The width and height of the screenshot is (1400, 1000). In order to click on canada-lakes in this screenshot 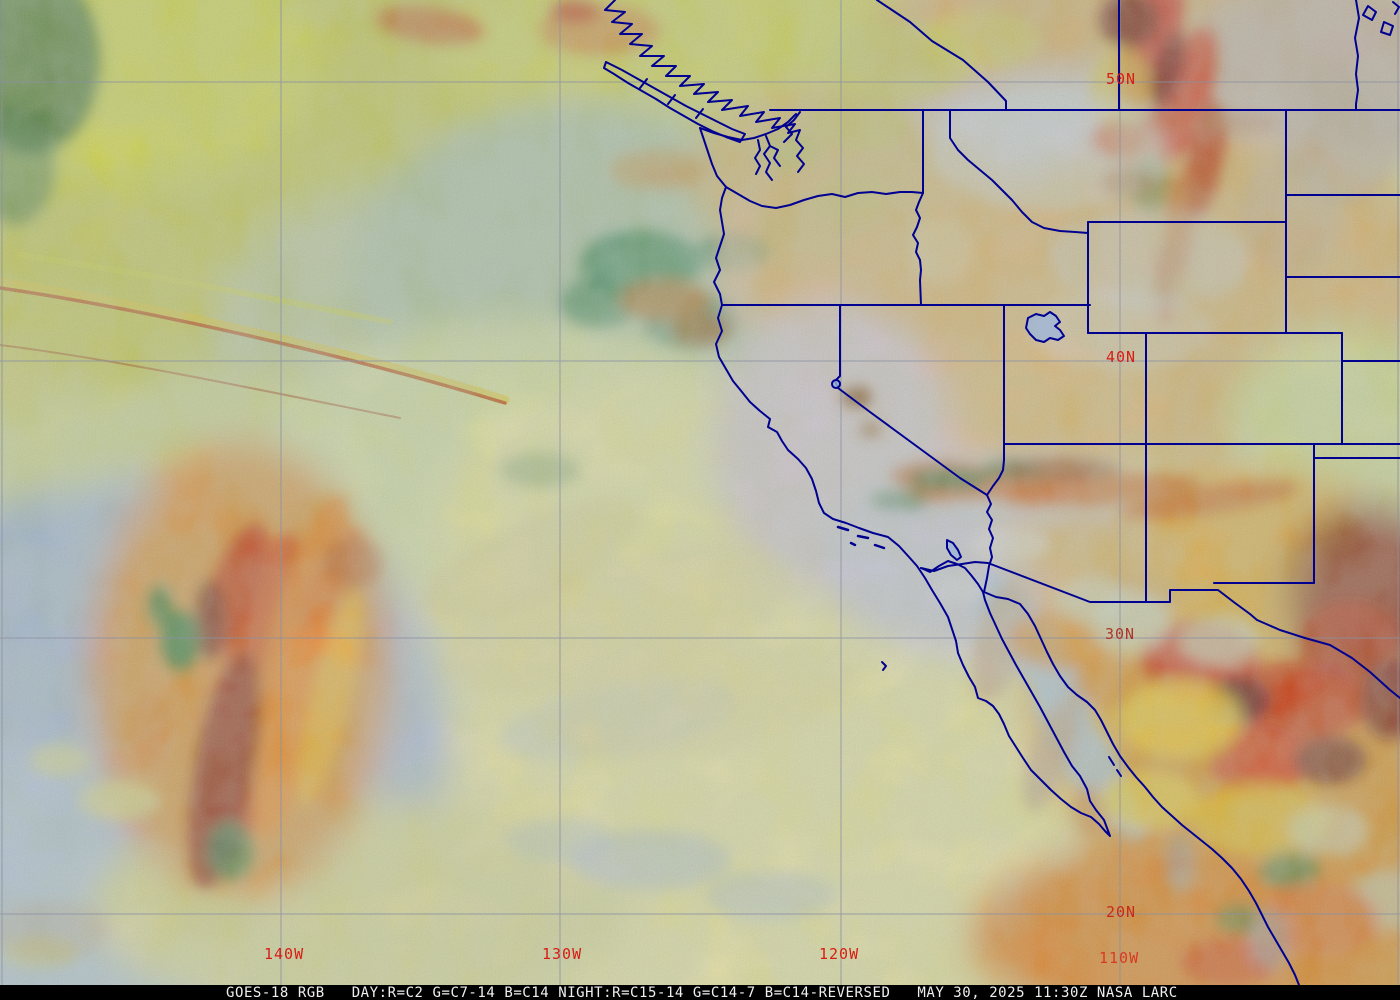, I will do `click(1381, 18)`.